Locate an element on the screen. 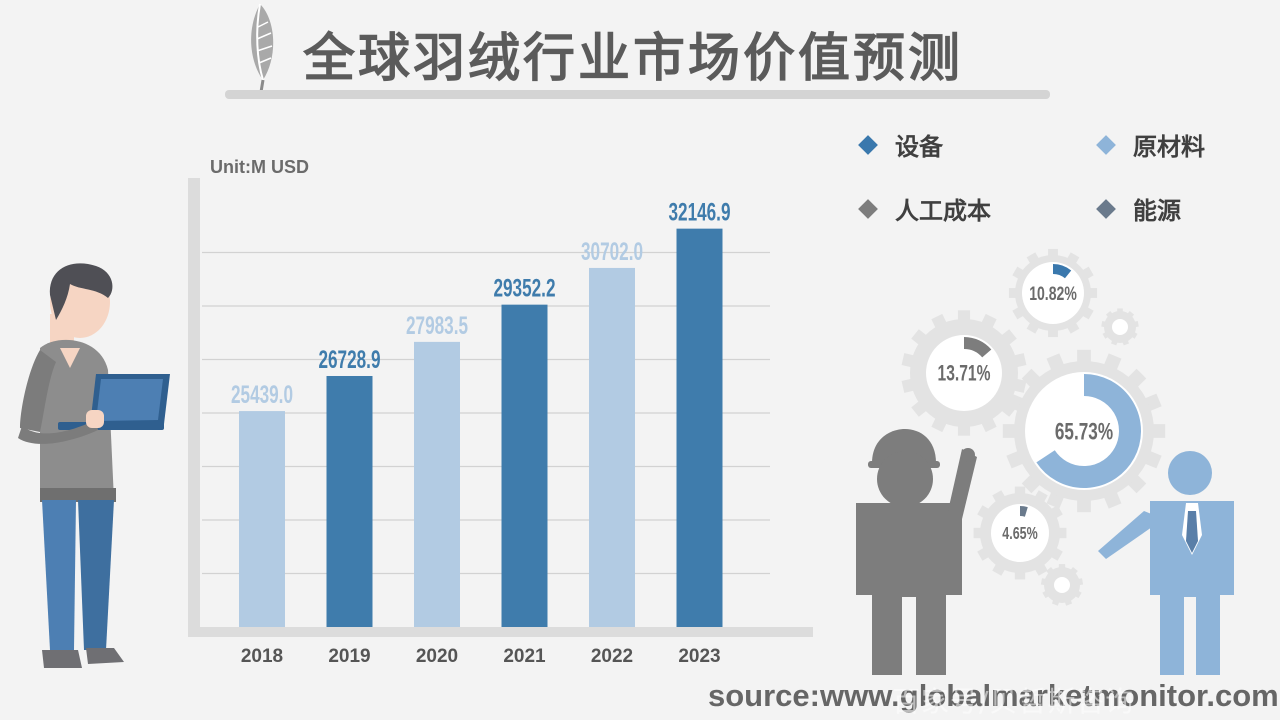 The image size is (1280, 720). data-label-2020: 27983.5 is located at coordinates (437, 324).